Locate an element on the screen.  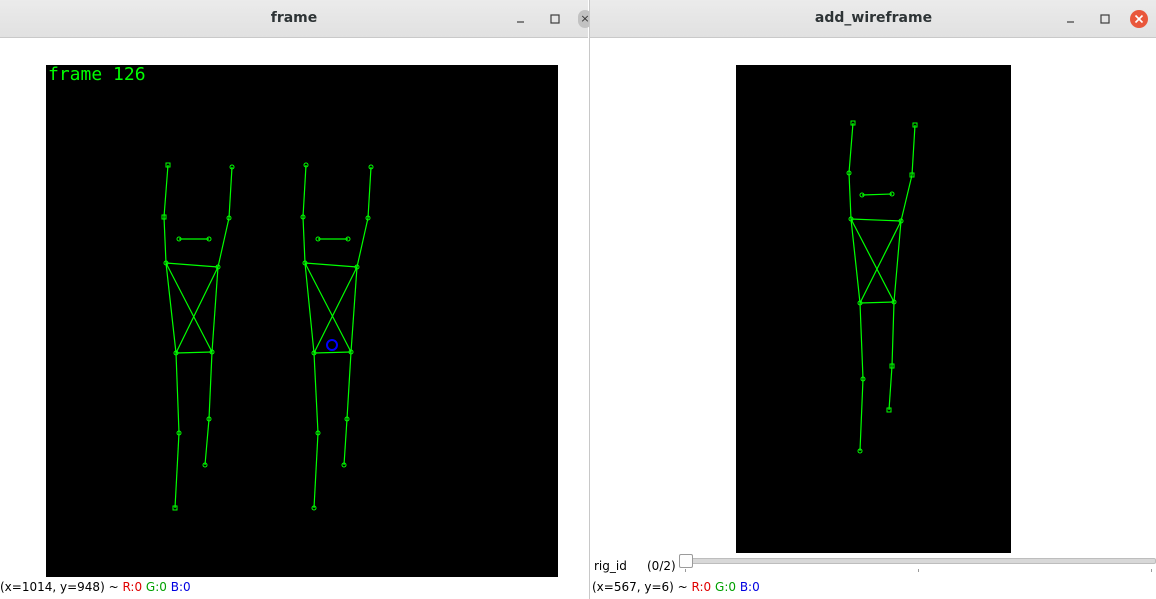
rig-id-value: (0/2) is located at coordinates (661, 566).